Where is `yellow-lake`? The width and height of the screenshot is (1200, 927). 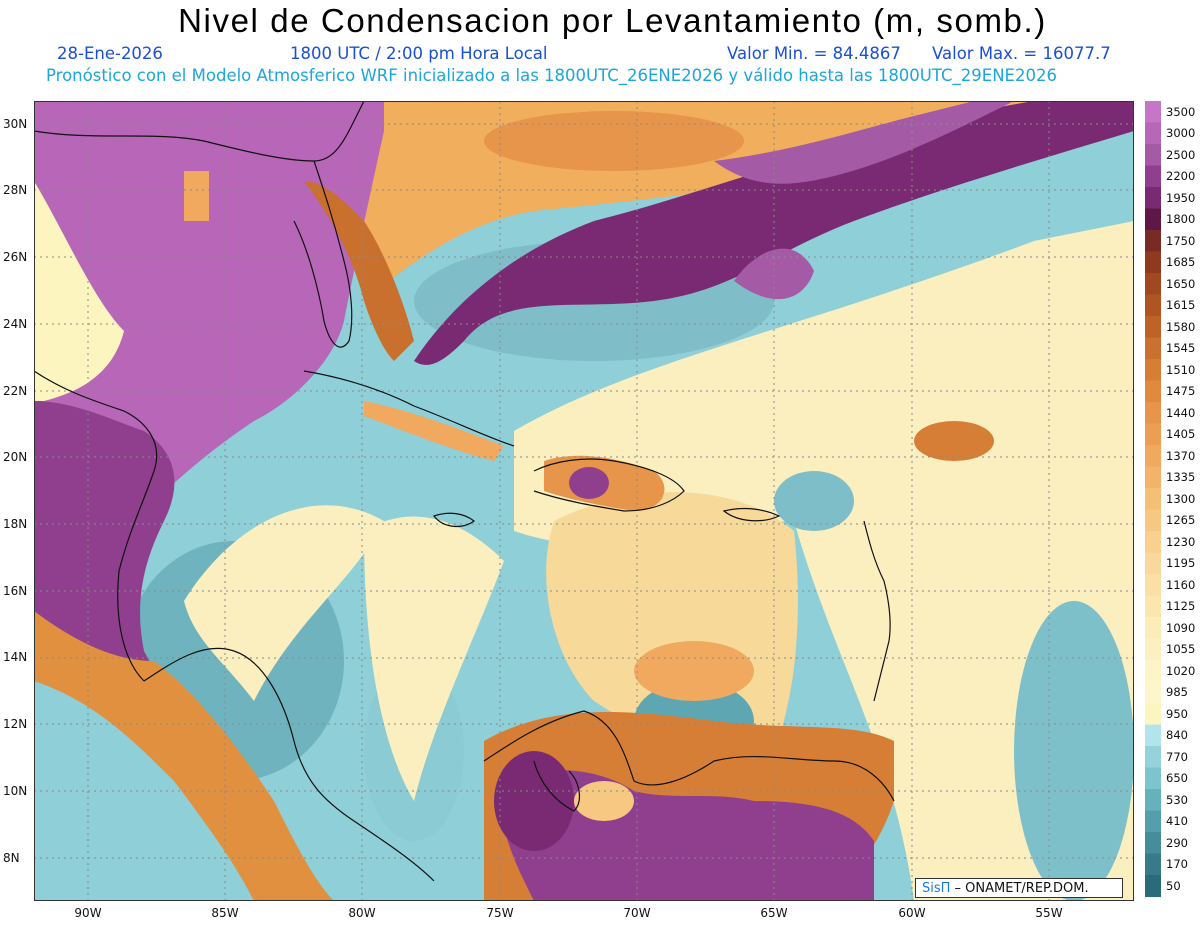
yellow-lake is located at coordinates (604, 801).